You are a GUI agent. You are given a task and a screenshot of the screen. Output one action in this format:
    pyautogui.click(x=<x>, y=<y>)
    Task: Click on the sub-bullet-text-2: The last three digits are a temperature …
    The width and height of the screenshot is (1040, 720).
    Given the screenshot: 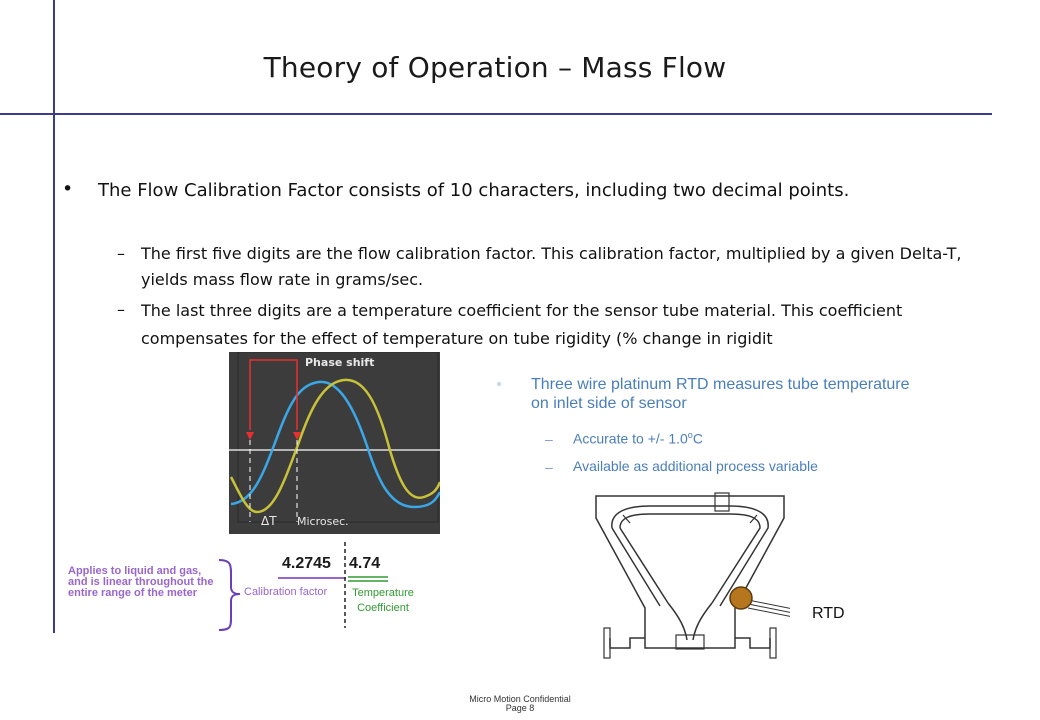 What is the action you would take?
    pyautogui.click(x=522, y=324)
    